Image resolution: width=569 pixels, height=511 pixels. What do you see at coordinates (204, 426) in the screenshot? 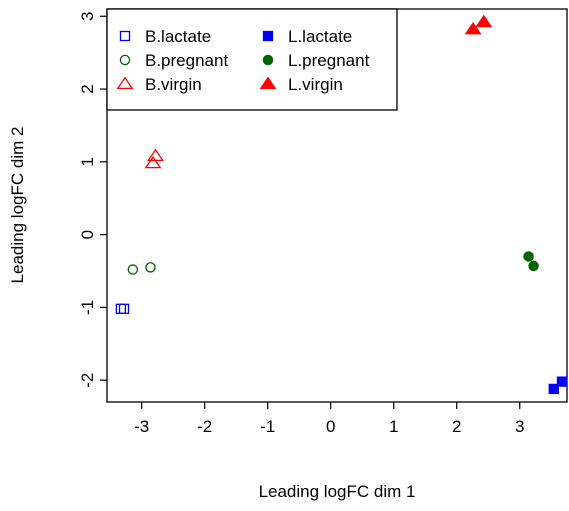
I see `x-tick-label: -2` at bounding box center [204, 426].